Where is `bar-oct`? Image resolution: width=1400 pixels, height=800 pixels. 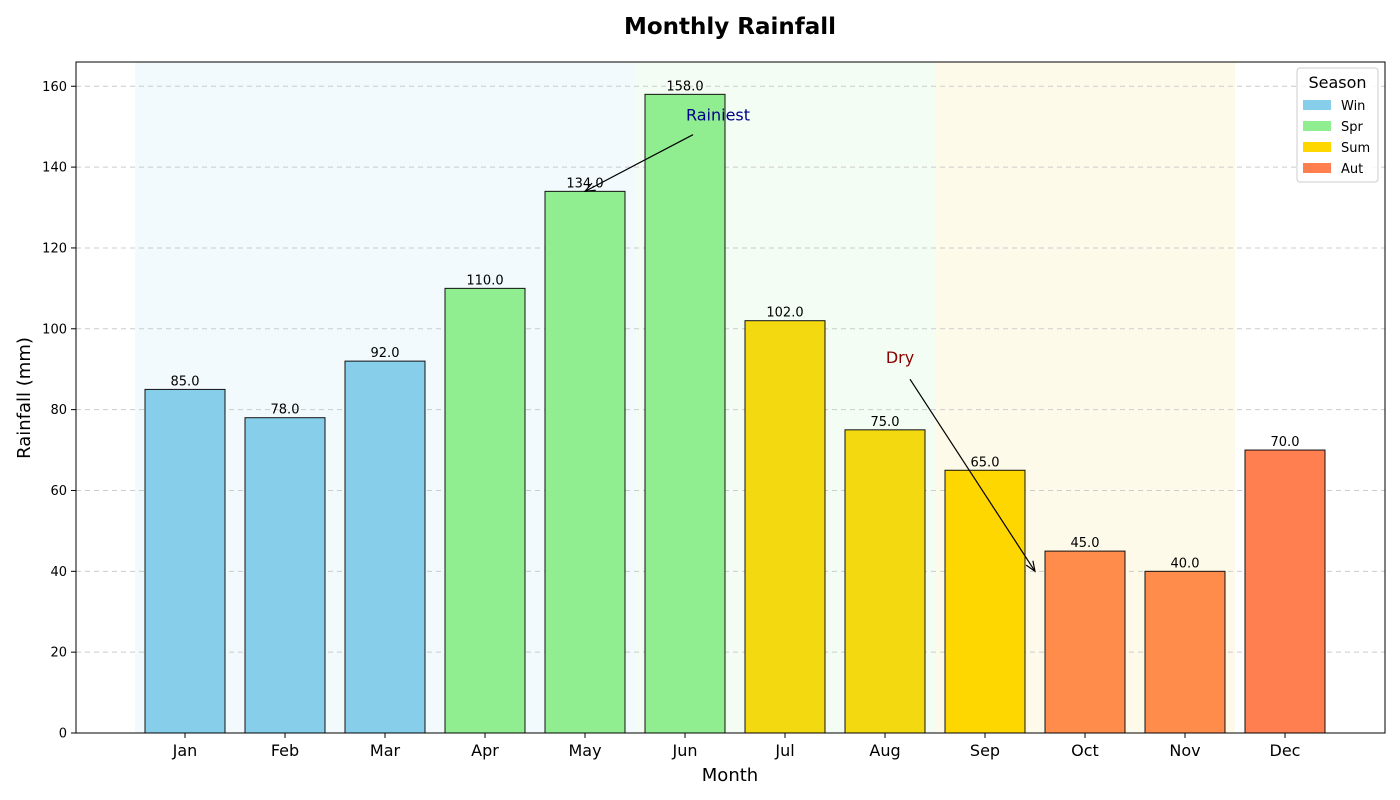 bar-oct is located at coordinates (1085, 642).